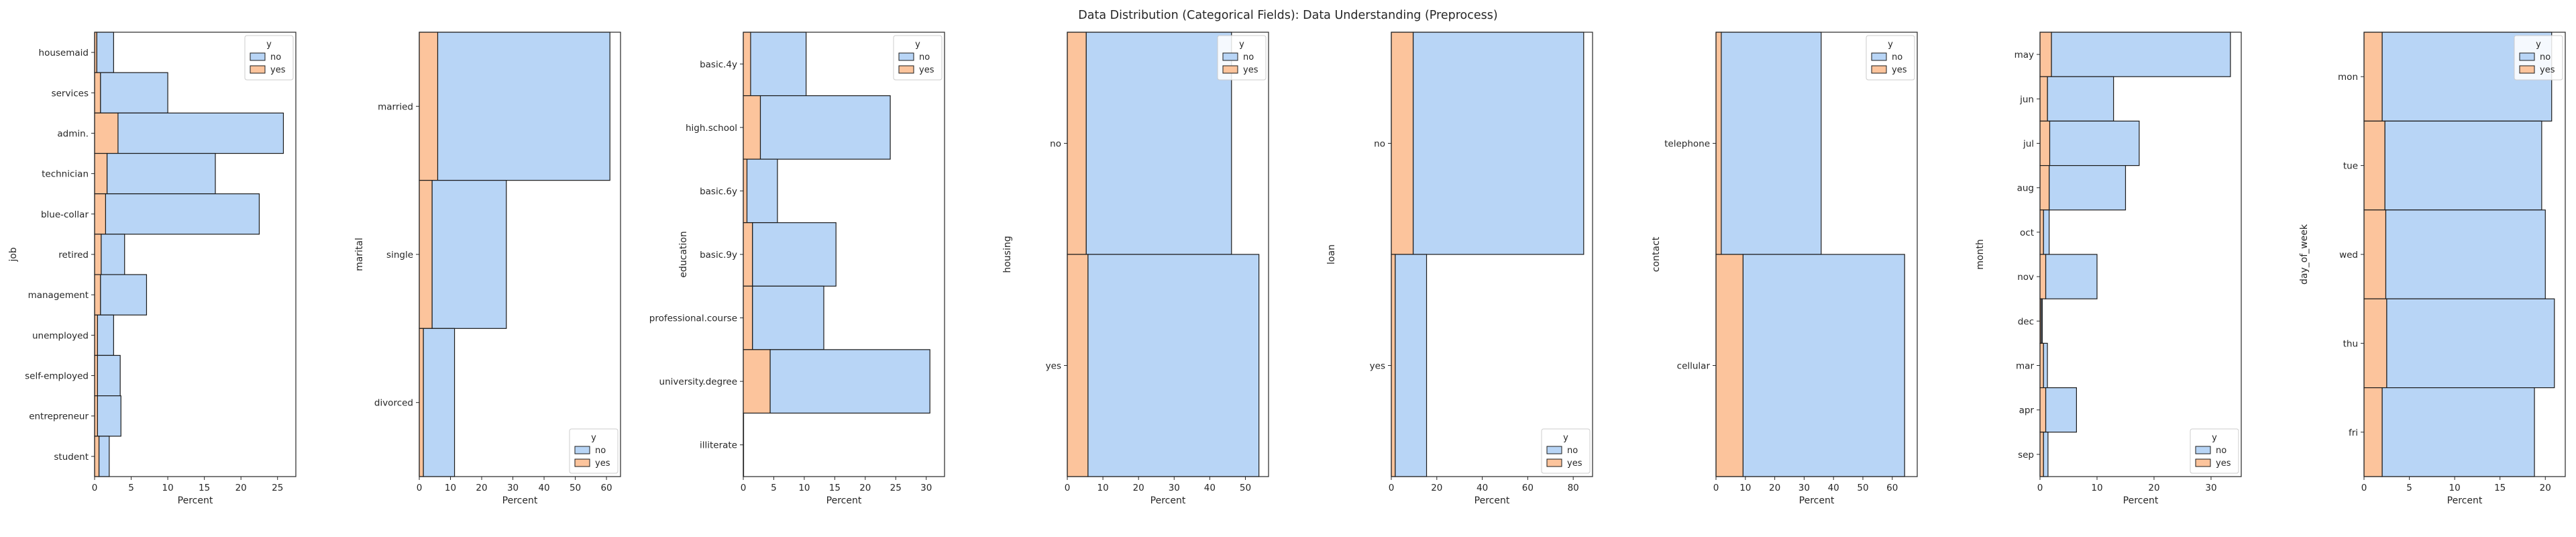 This screenshot has height=537, width=2576. What do you see at coordinates (2028, 144) in the screenshot?
I see `y-tick-label: jul` at bounding box center [2028, 144].